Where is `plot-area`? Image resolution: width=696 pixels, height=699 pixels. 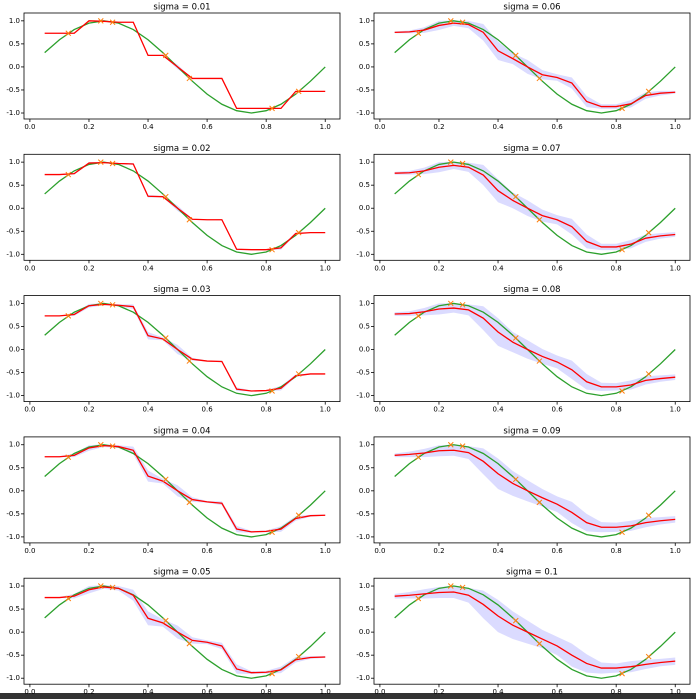 plot-area is located at coordinates (182, 207).